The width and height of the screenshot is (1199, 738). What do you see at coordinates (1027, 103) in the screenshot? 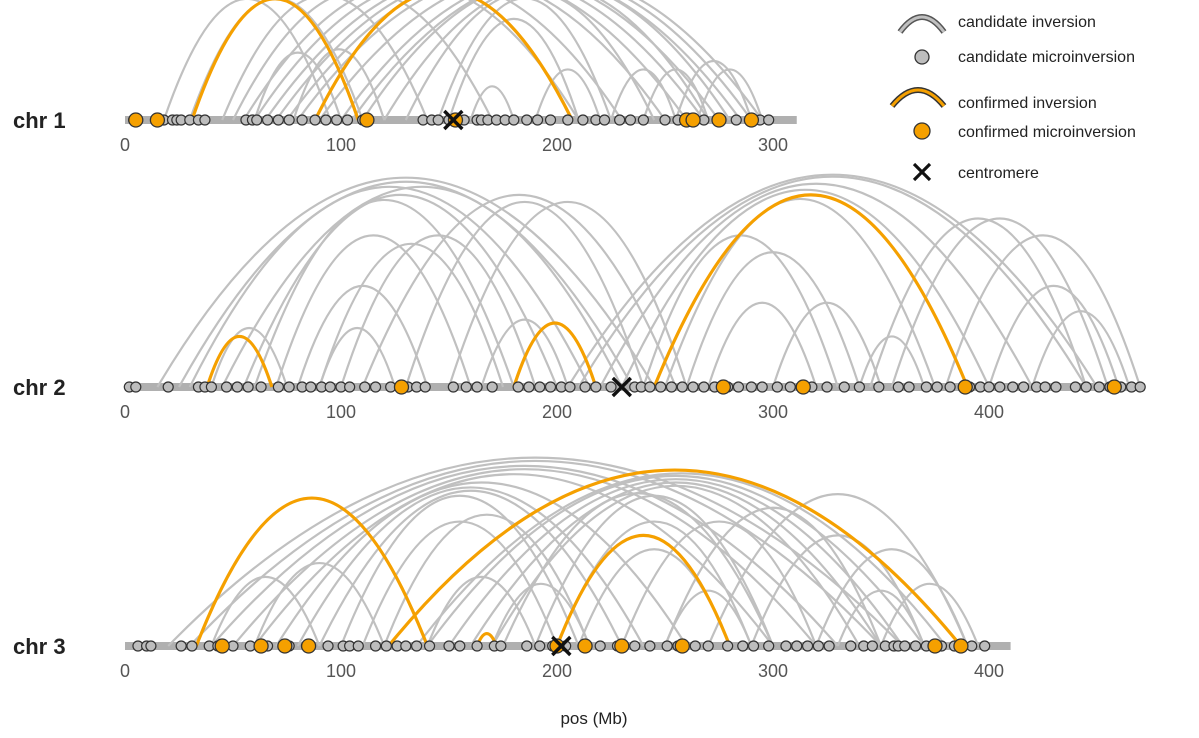
I see `legend-confirmed-inversion-label: confirmed inversion` at bounding box center [1027, 103].